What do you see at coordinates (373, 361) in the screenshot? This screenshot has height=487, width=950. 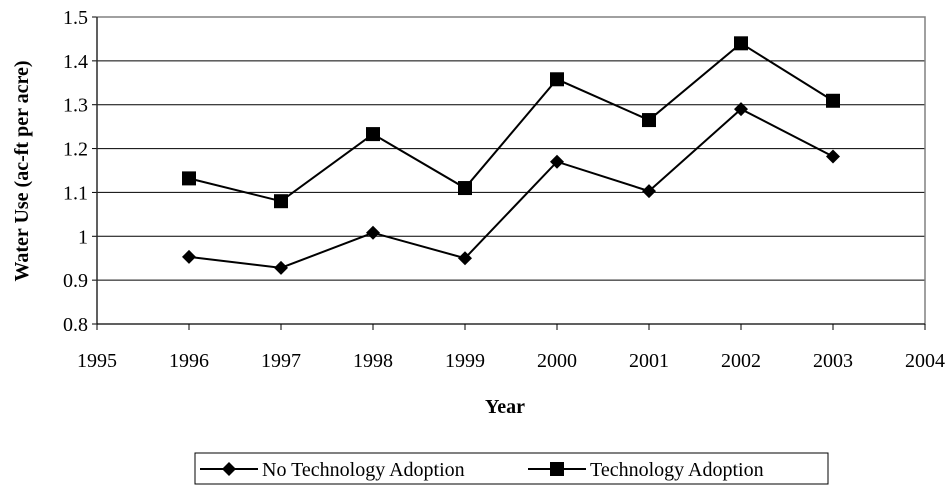 I see `x-tick-label: 1998` at bounding box center [373, 361].